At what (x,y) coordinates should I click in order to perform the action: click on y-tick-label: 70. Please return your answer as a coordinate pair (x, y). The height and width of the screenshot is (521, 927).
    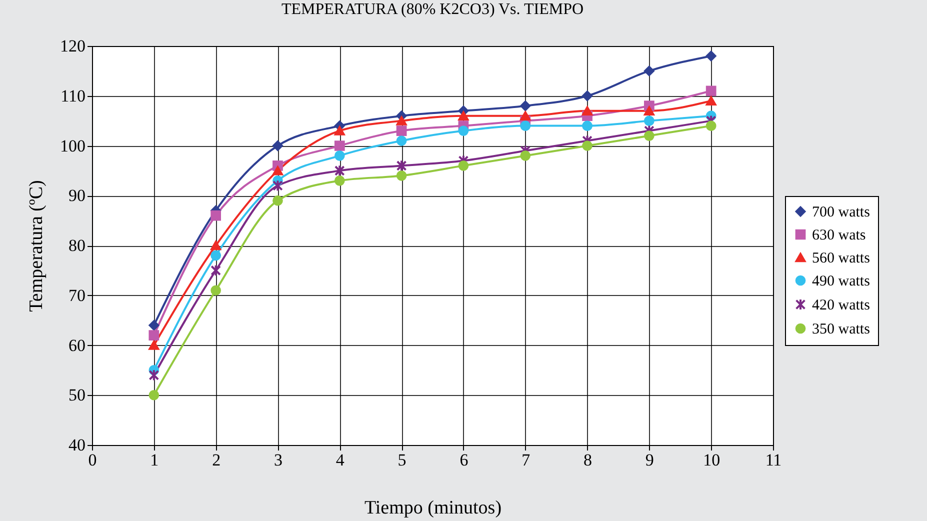
    Looking at the image, I should click on (77, 295).